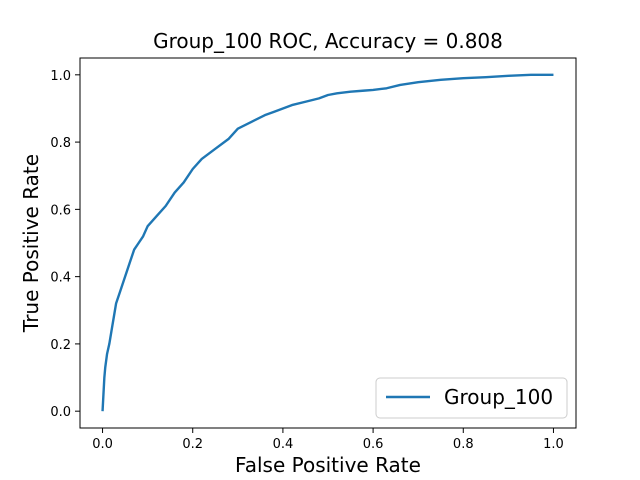  Describe the element at coordinates (328, 465) in the screenshot. I see `x-axis-label: False Positive Rate` at that location.